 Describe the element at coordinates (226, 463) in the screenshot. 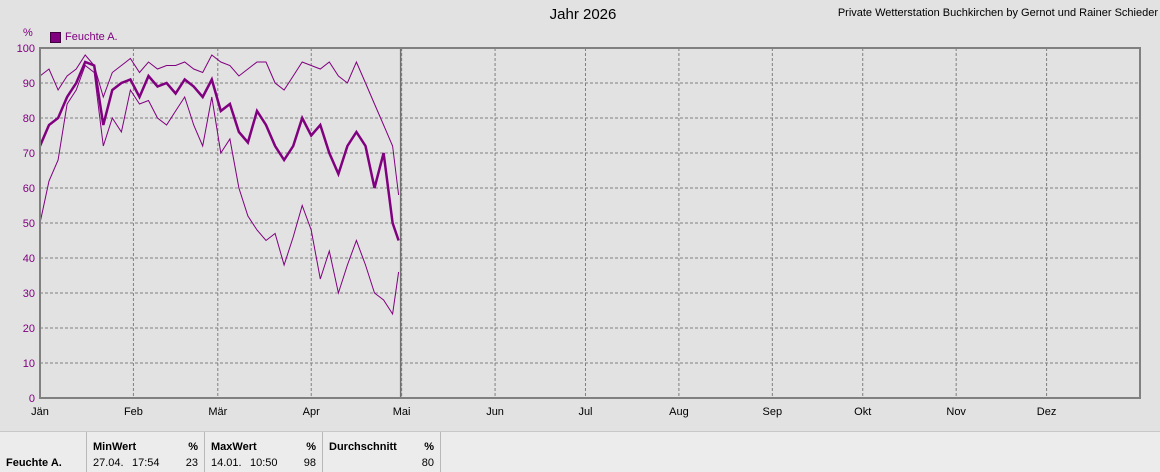

I see `max-date: 14.01.` at that location.